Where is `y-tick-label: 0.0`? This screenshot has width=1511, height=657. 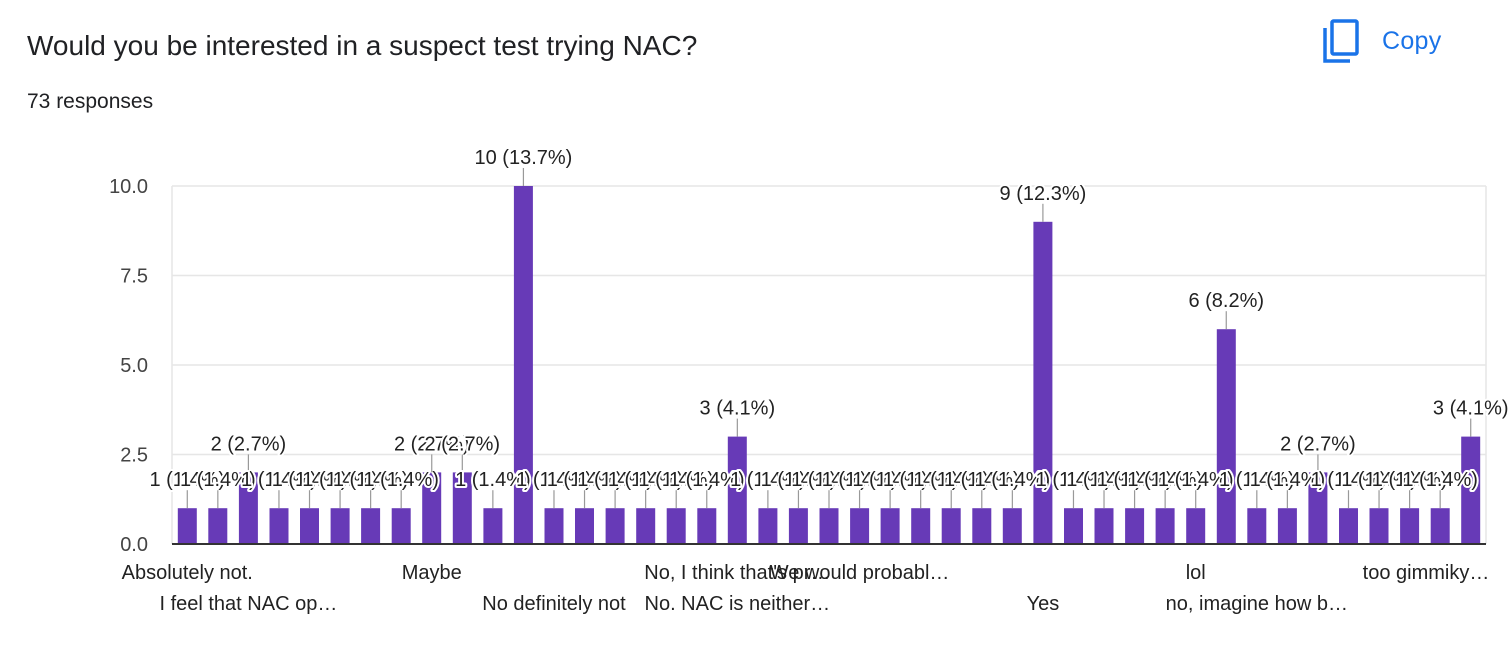 y-tick-label: 0.0 is located at coordinates (134, 545).